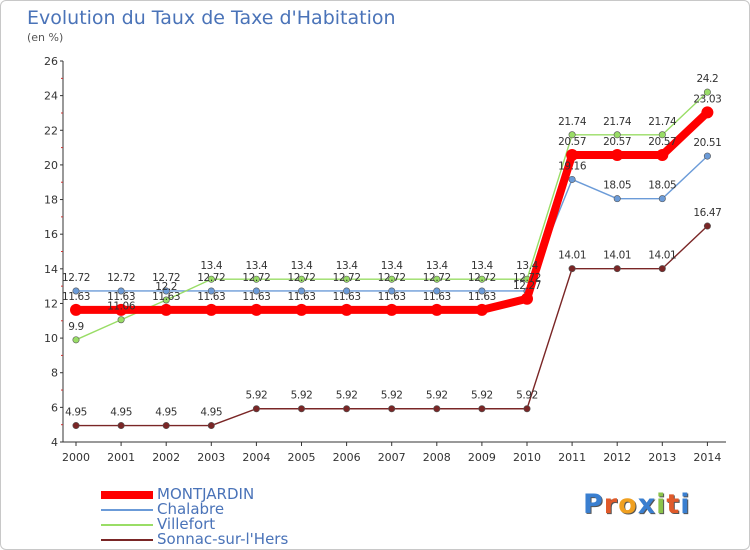 This screenshot has height=550, width=750. What do you see at coordinates (223, 539) in the screenshot?
I see `legend-label: Sonnac-sur-l'Hers` at bounding box center [223, 539].